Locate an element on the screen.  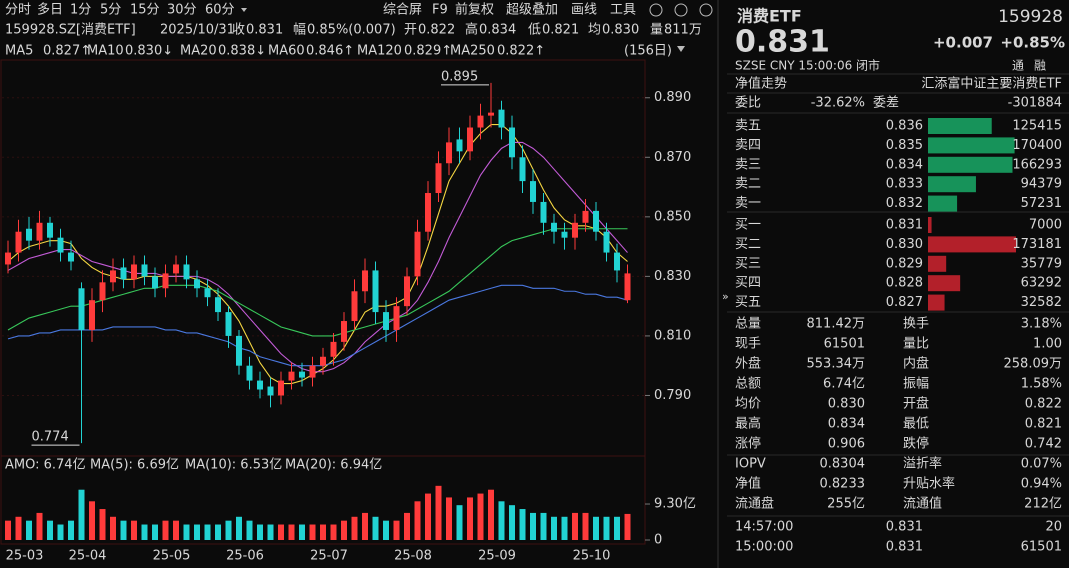
period-tab: 1分 is located at coordinates (80, 10).